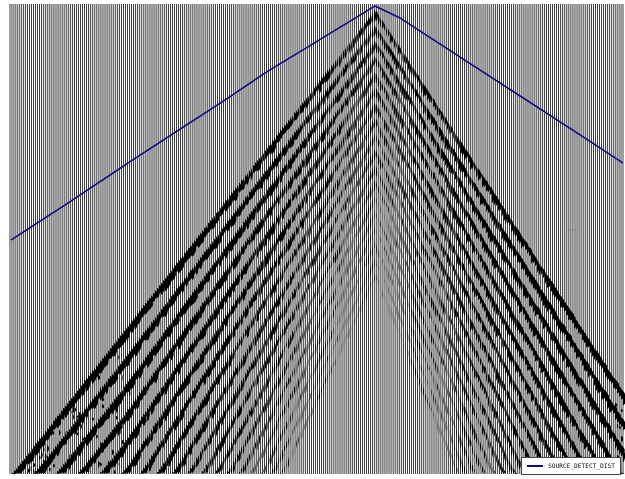 The height and width of the screenshot is (479, 625). I want to click on legend-swatch, so click(535, 466).